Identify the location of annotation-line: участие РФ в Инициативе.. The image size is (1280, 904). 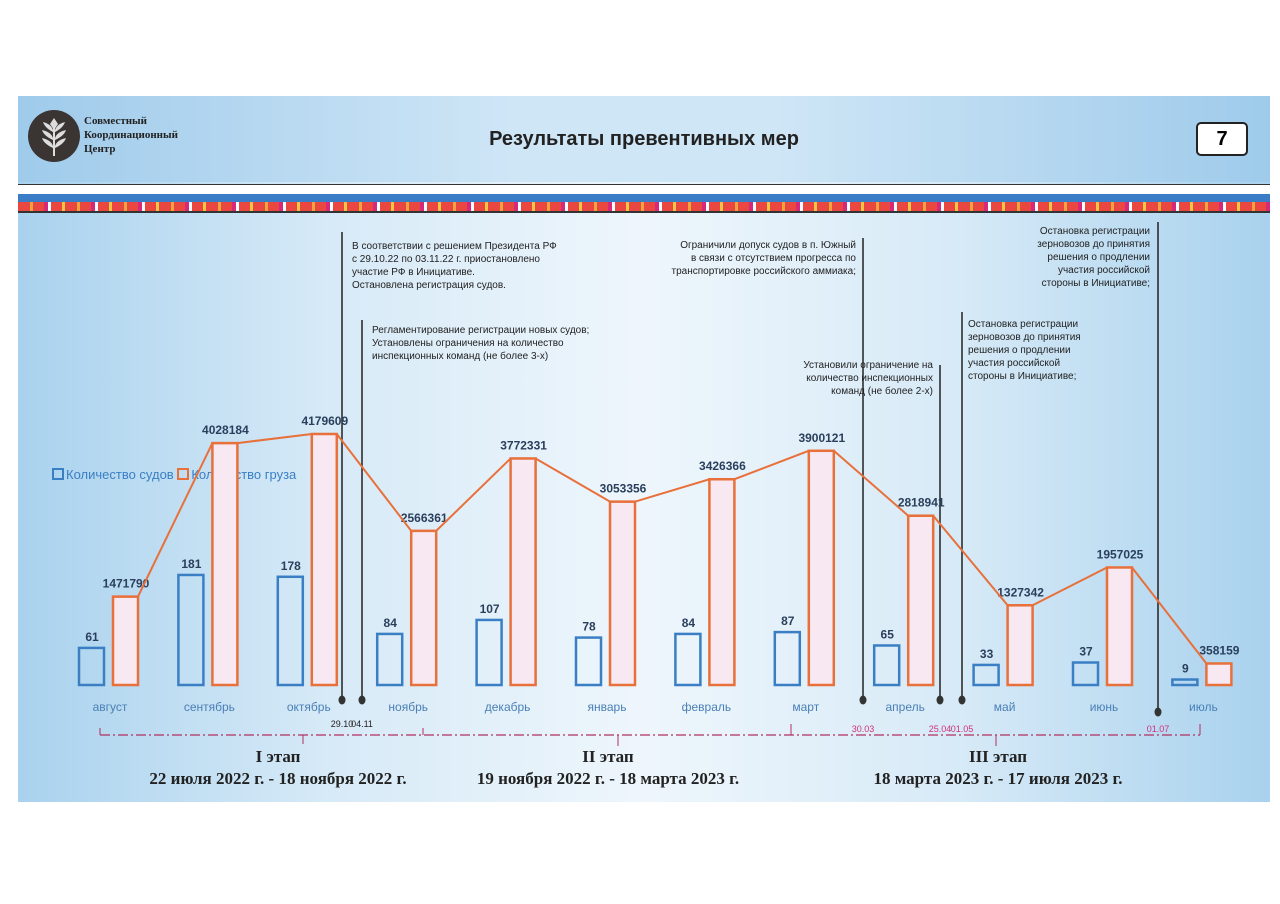
(413, 272).